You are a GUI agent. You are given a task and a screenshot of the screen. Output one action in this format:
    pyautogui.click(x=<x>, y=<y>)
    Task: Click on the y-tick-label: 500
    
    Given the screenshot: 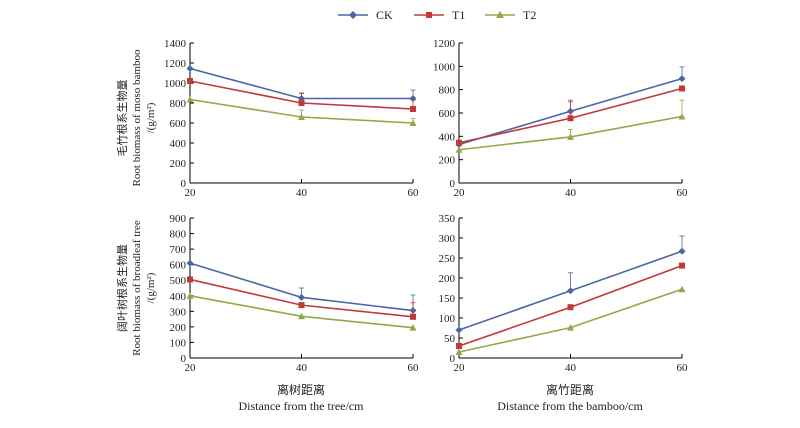 What is the action you would take?
    pyautogui.click(x=178, y=281)
    